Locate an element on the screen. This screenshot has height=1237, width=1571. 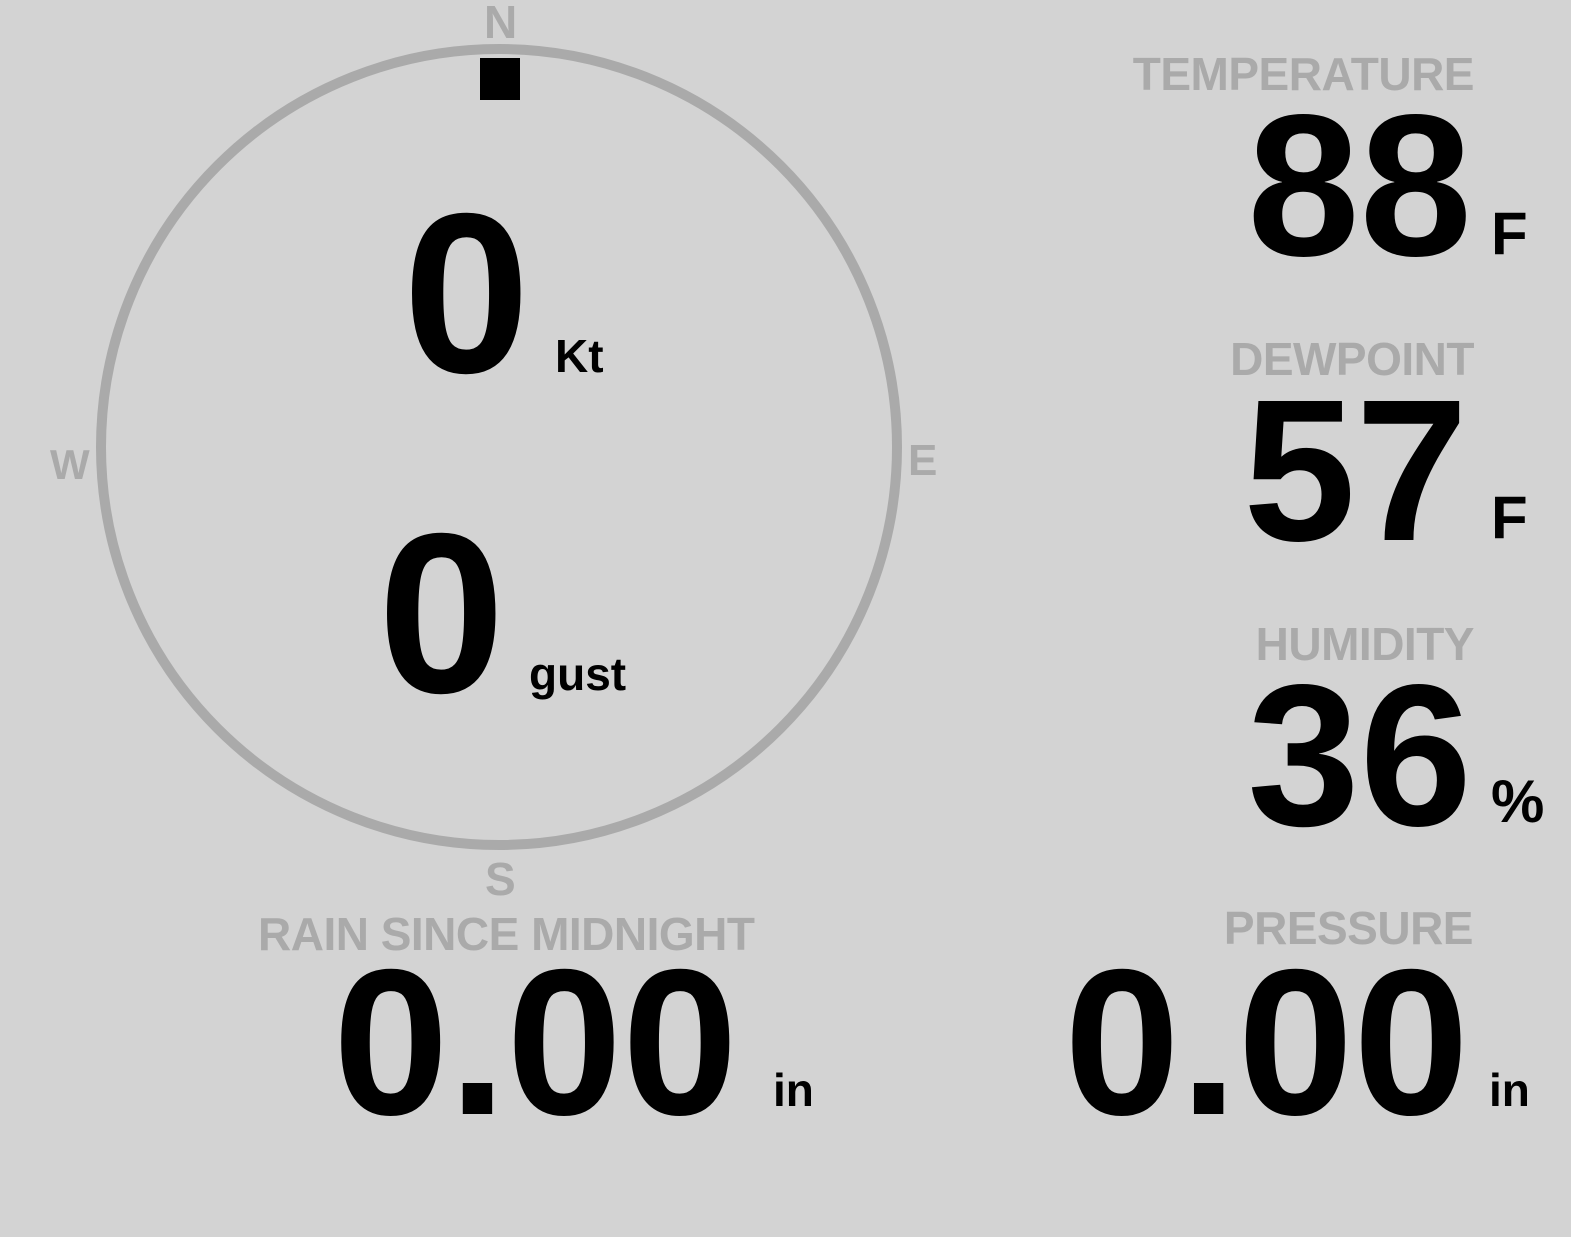
humidity-unit: % is located at coordinates (1518, 801).